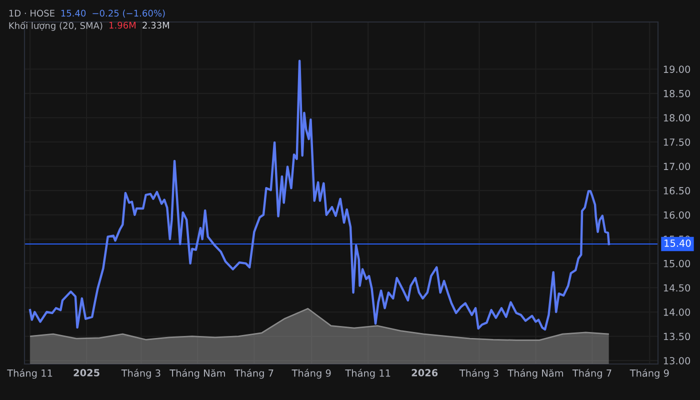  I want to click on y-tick-label: 13.50, so click(677, 336).